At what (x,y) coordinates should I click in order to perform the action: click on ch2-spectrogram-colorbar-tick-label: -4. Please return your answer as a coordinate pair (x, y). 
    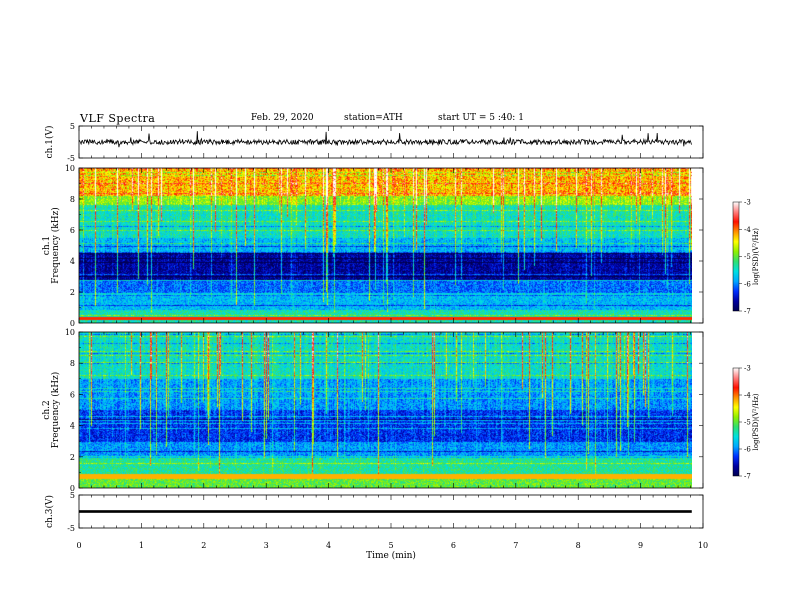
    Looking at the image, I should click on (747, 396).